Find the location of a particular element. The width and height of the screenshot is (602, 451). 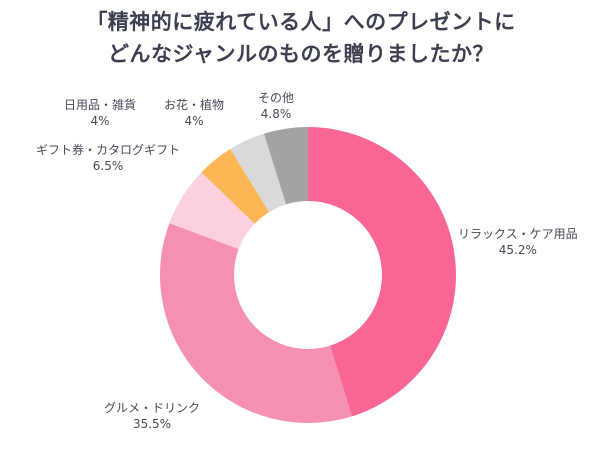

donut-hole is located at coordinates (308, 275).